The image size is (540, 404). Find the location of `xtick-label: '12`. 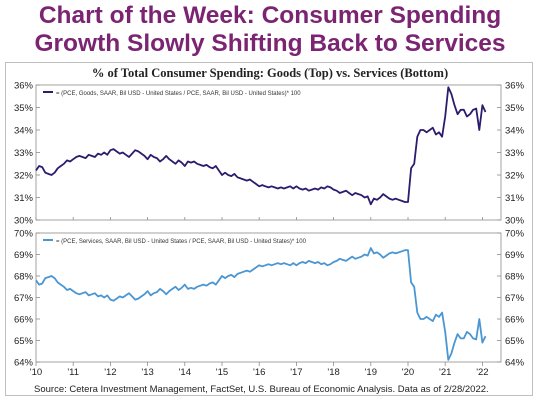

xtick-label: '12 is located at coordinates (110, 372).